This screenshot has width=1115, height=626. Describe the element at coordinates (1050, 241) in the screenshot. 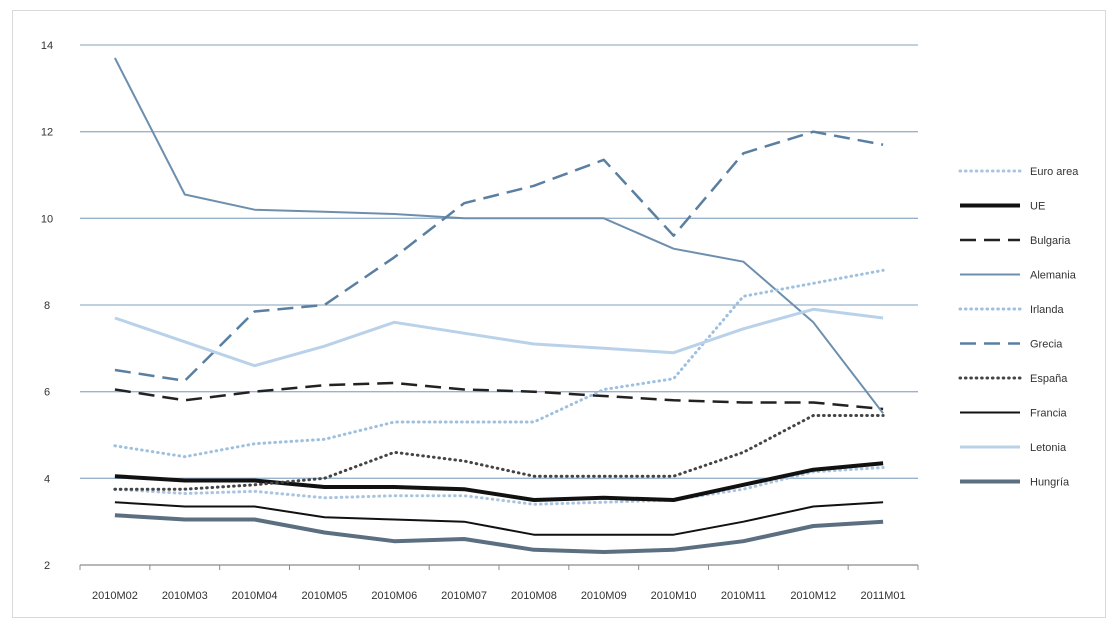

I see `legend-label: Bulgaria` at that location.